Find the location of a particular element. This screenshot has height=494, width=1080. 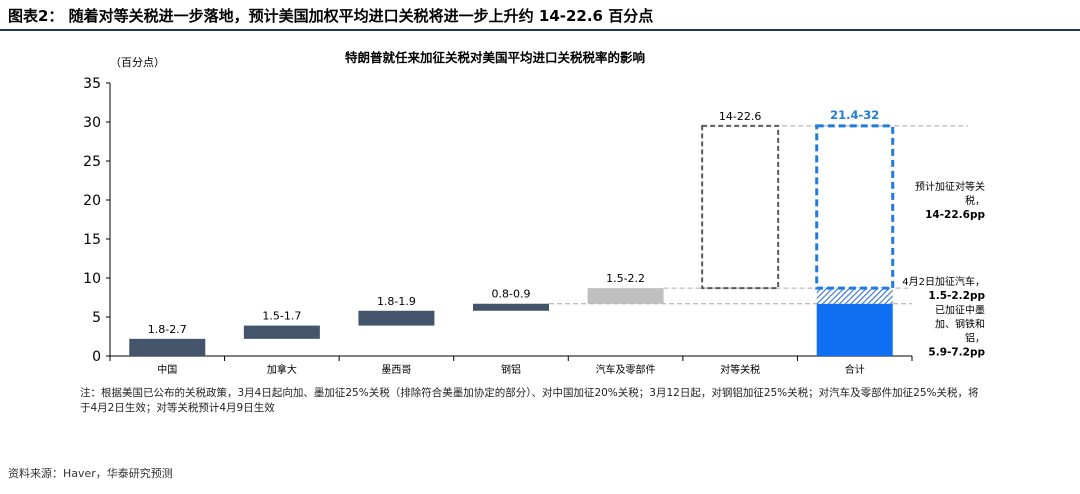

y-axis-label: （百分点） is located at coordinates (137, 62).